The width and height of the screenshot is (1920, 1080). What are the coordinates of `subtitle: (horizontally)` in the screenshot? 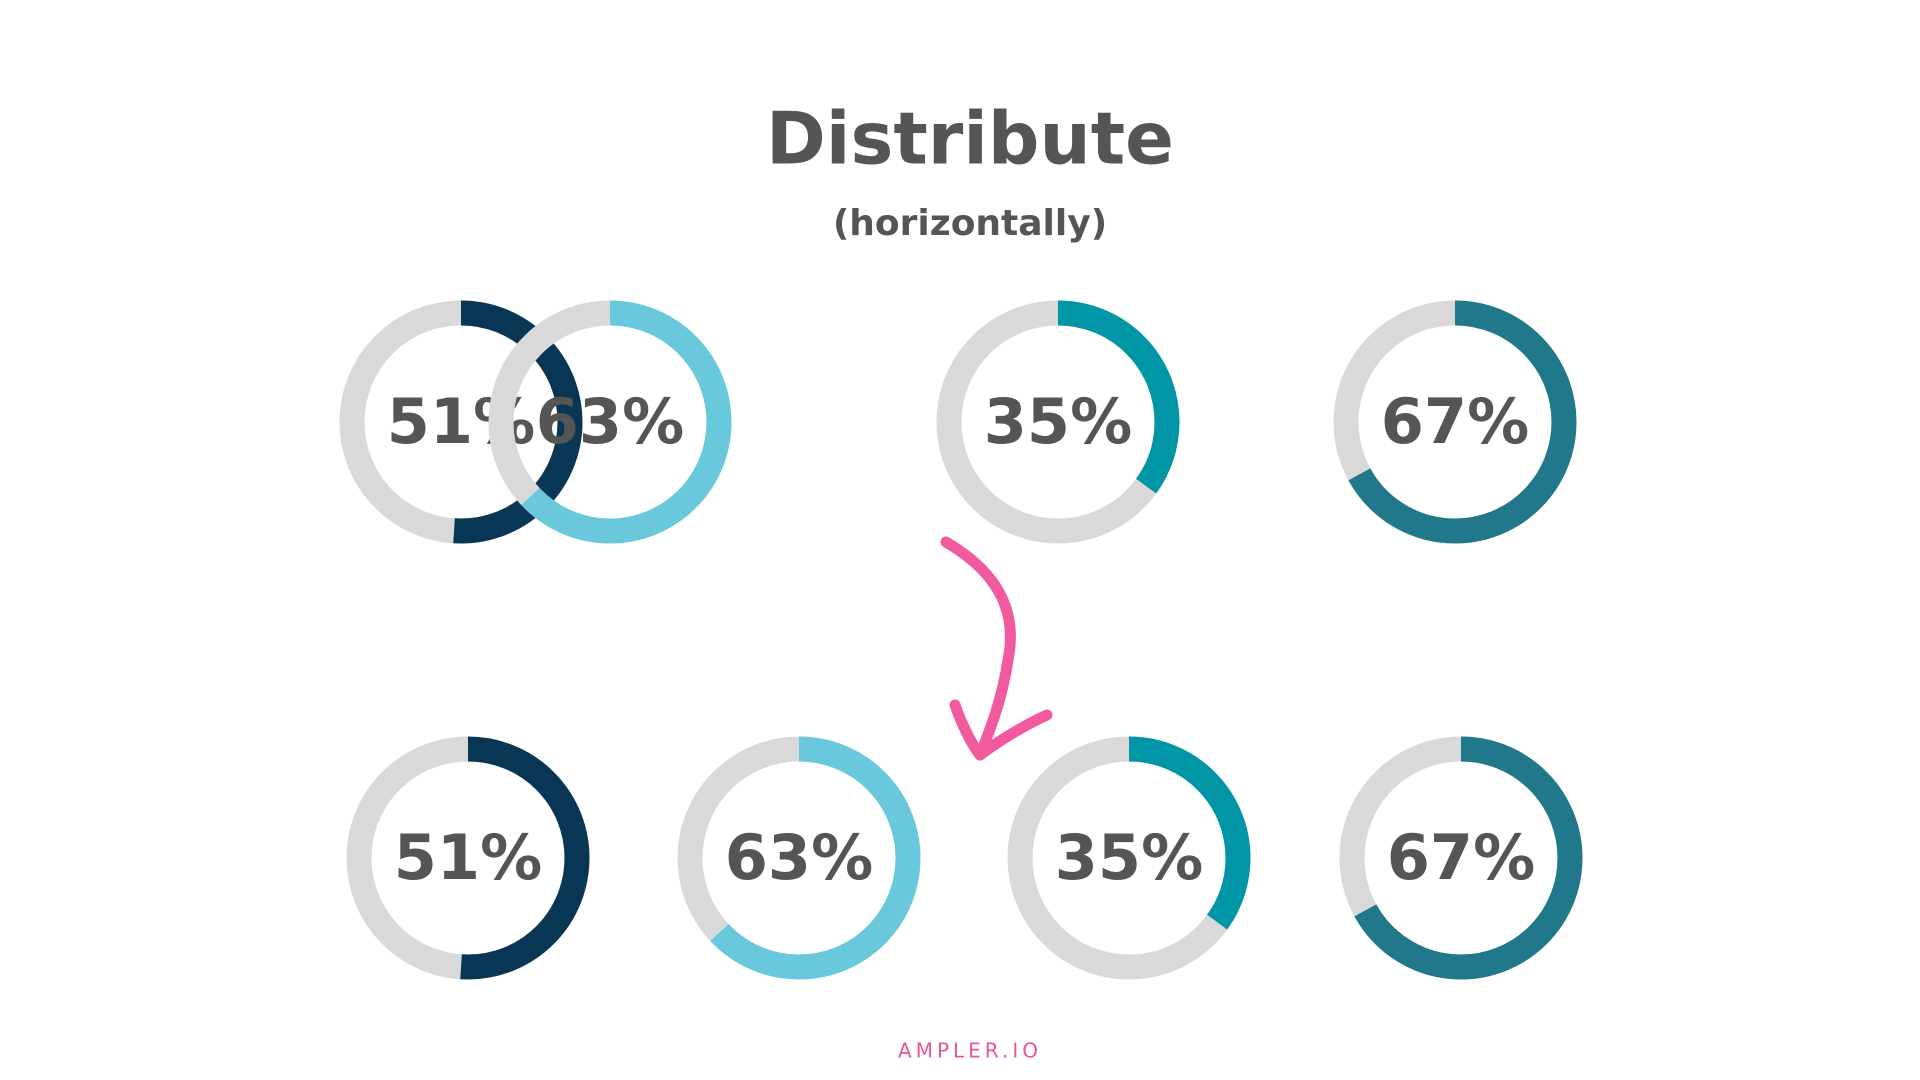 It's located at (970, 223).